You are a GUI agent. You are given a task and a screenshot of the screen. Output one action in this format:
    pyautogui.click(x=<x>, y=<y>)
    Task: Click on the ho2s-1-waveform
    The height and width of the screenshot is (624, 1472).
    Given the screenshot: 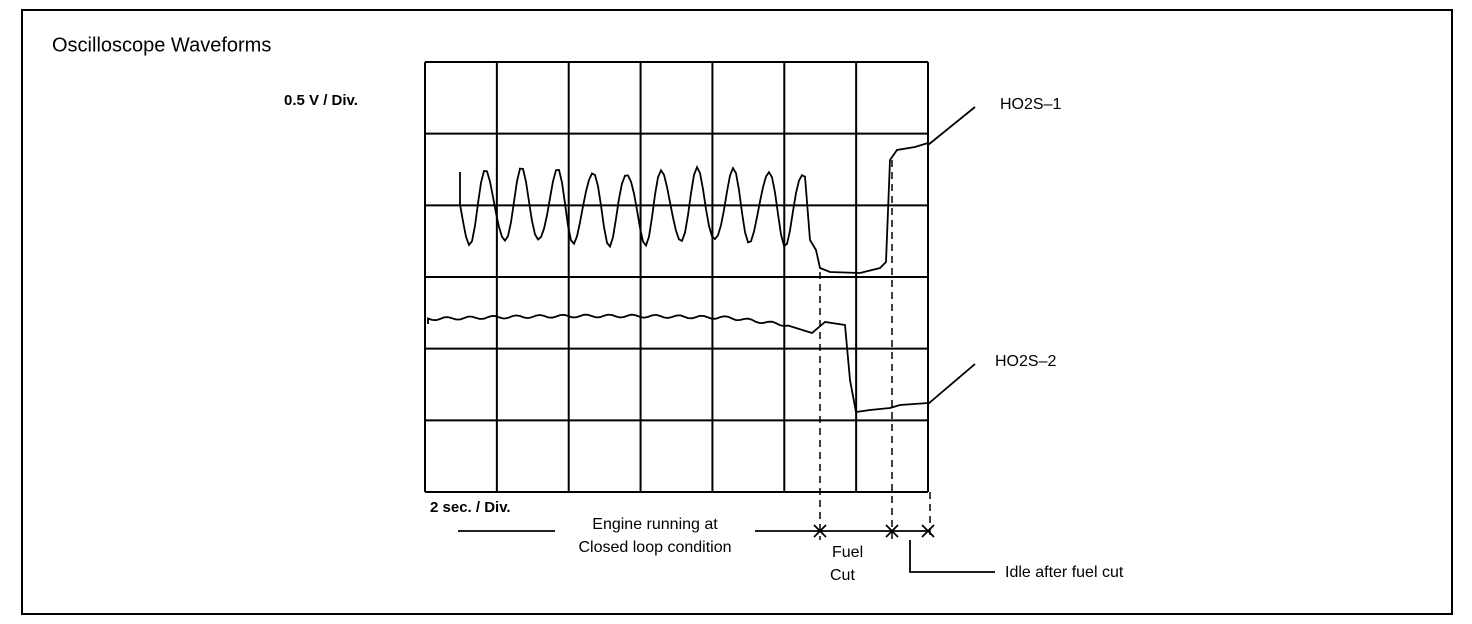 What is the action you would take?
    pyautogui.click(x=694, y=208)
    